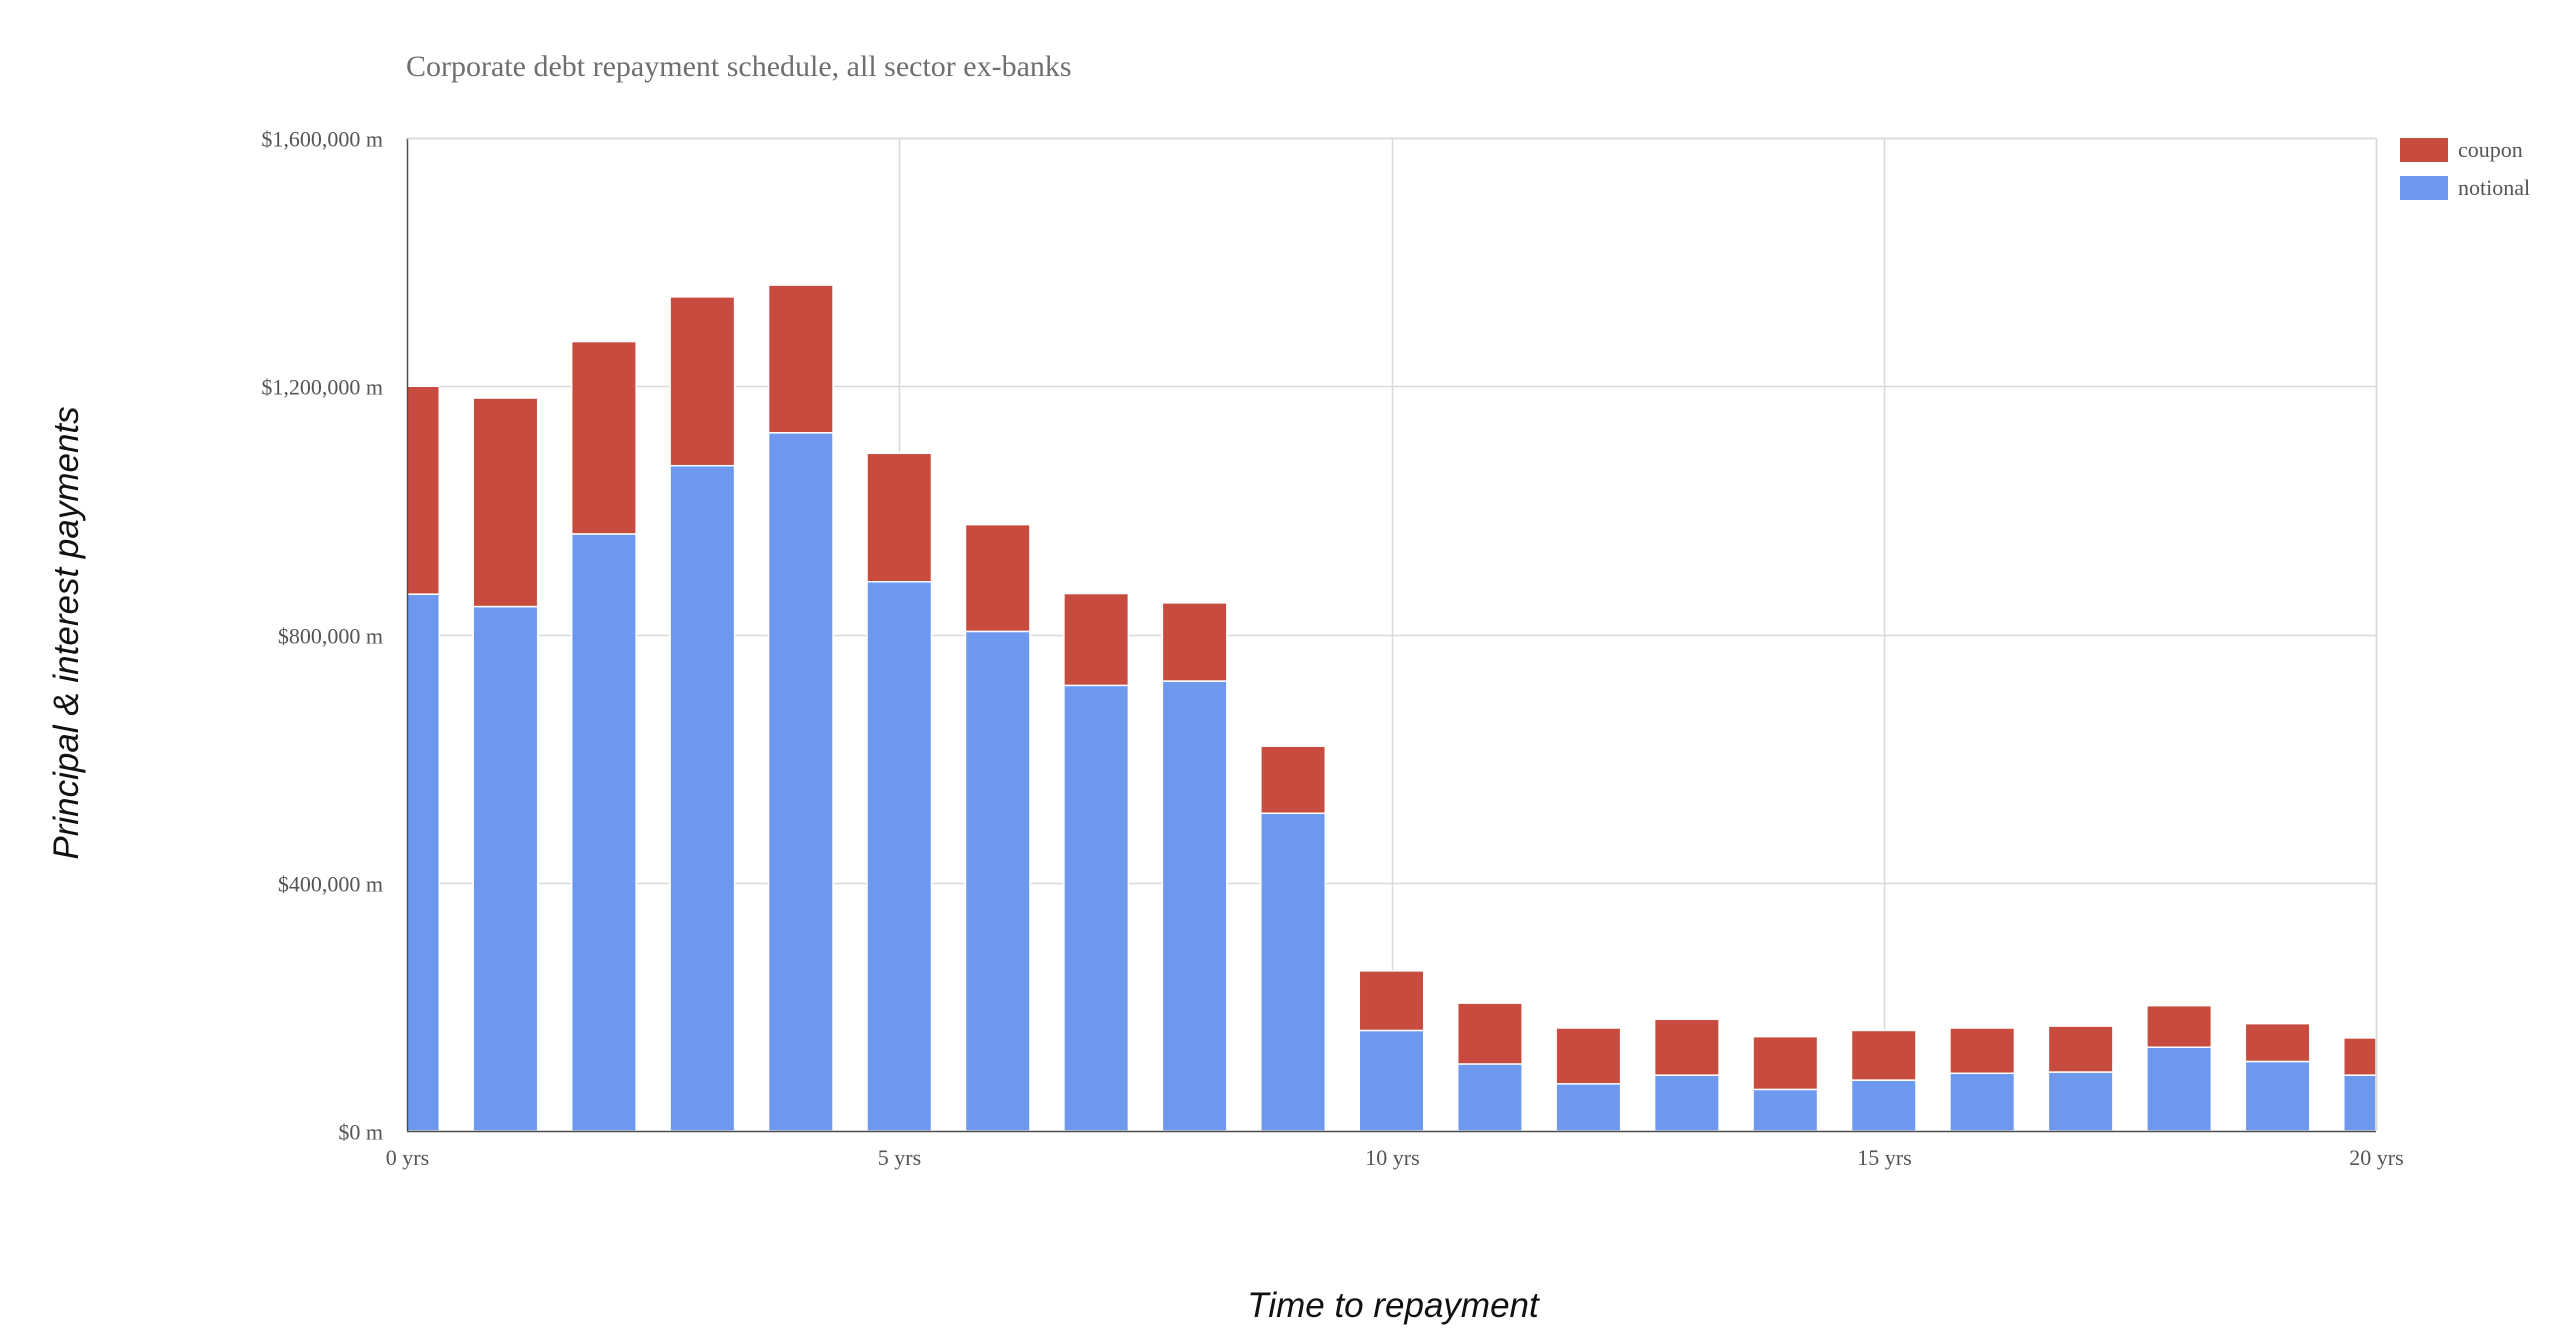  I want to click on y-tick-label: $0 m, so click(360, 1132).